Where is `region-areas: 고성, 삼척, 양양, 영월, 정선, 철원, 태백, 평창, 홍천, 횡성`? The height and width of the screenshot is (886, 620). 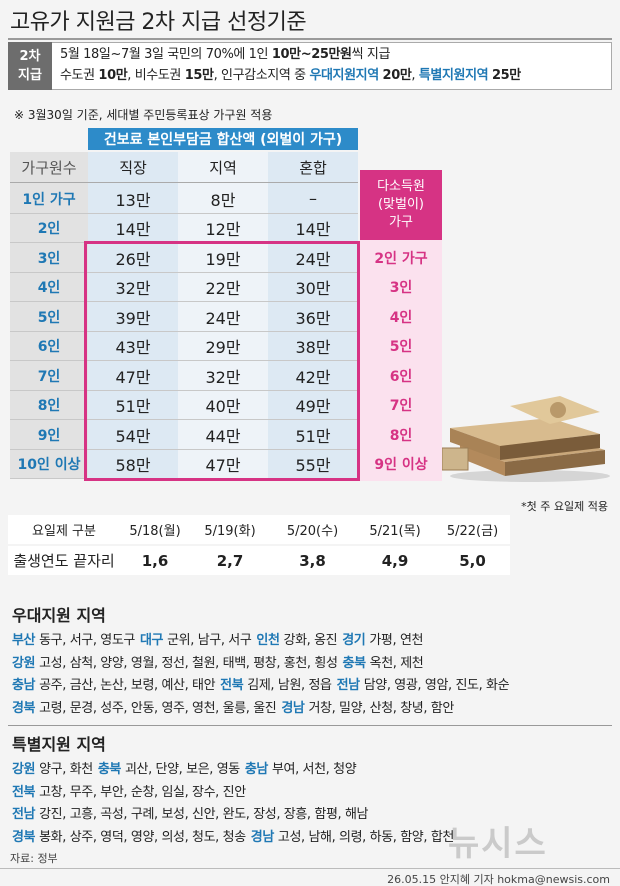
region-areas: 고성, 삼척, 양양, 영월, 정선, 철원, 태백, 평창, 홍천, 횡성 is located at coordinates (188, 663).